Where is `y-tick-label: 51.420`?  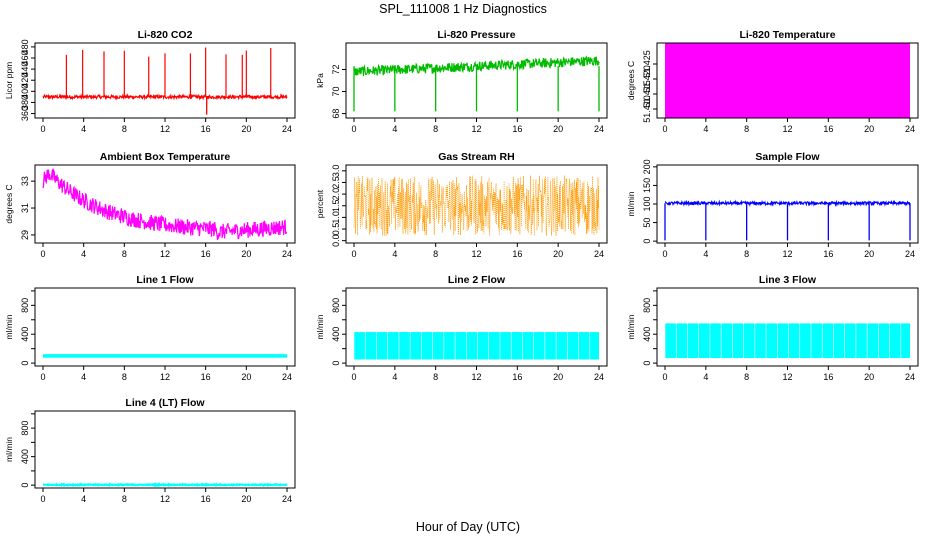
y-tick-label: 51.420 is located at coordinates (647, 79).